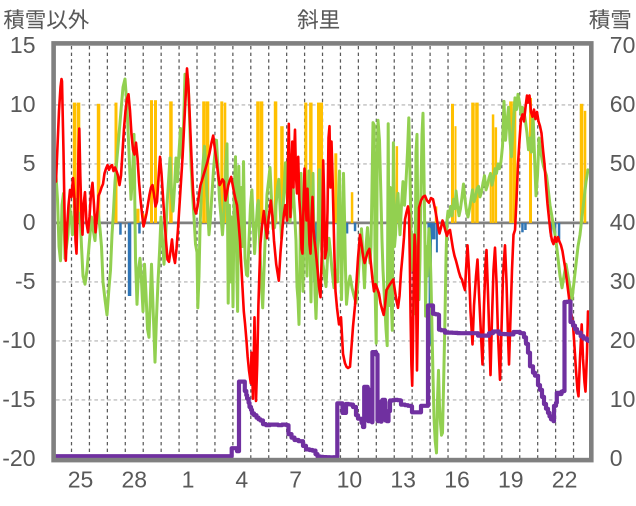 The height and width of the screenshot is (506, 636). I want to click on svg-text: 13, so click(403, 480).